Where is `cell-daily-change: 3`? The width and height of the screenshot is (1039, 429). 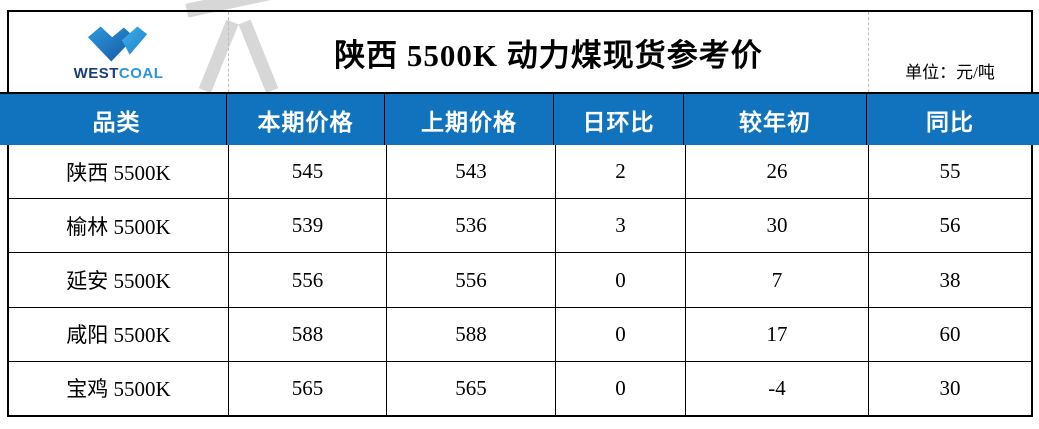 cell-daily-change: 3 is located at coordinates (621, 226).